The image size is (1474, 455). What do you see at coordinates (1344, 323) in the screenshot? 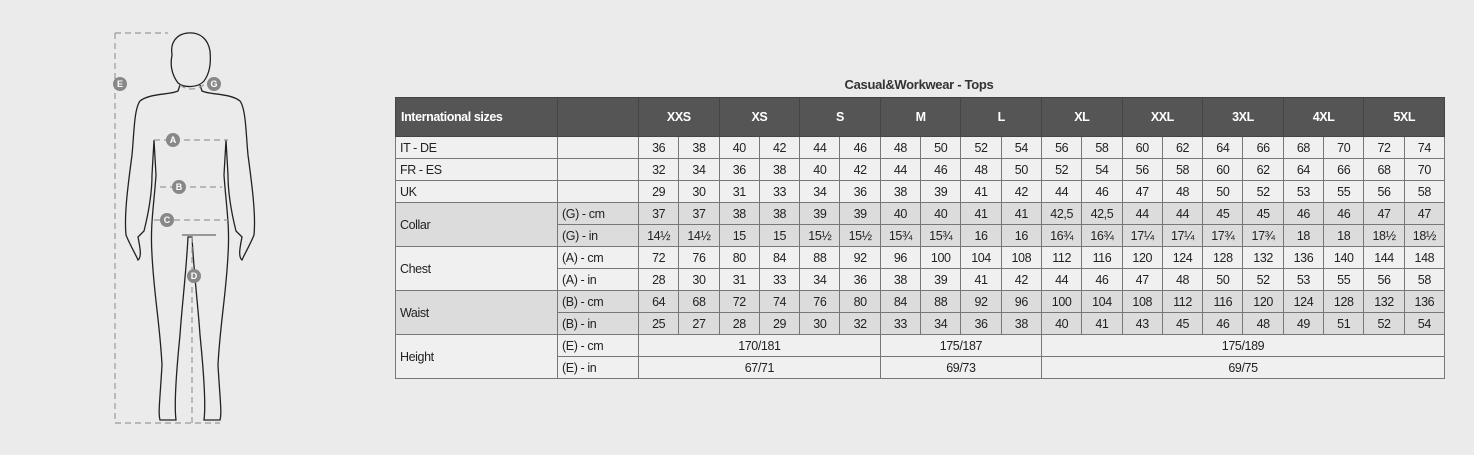
I see `table-cell: 51` at bounding box center [1344, 323].